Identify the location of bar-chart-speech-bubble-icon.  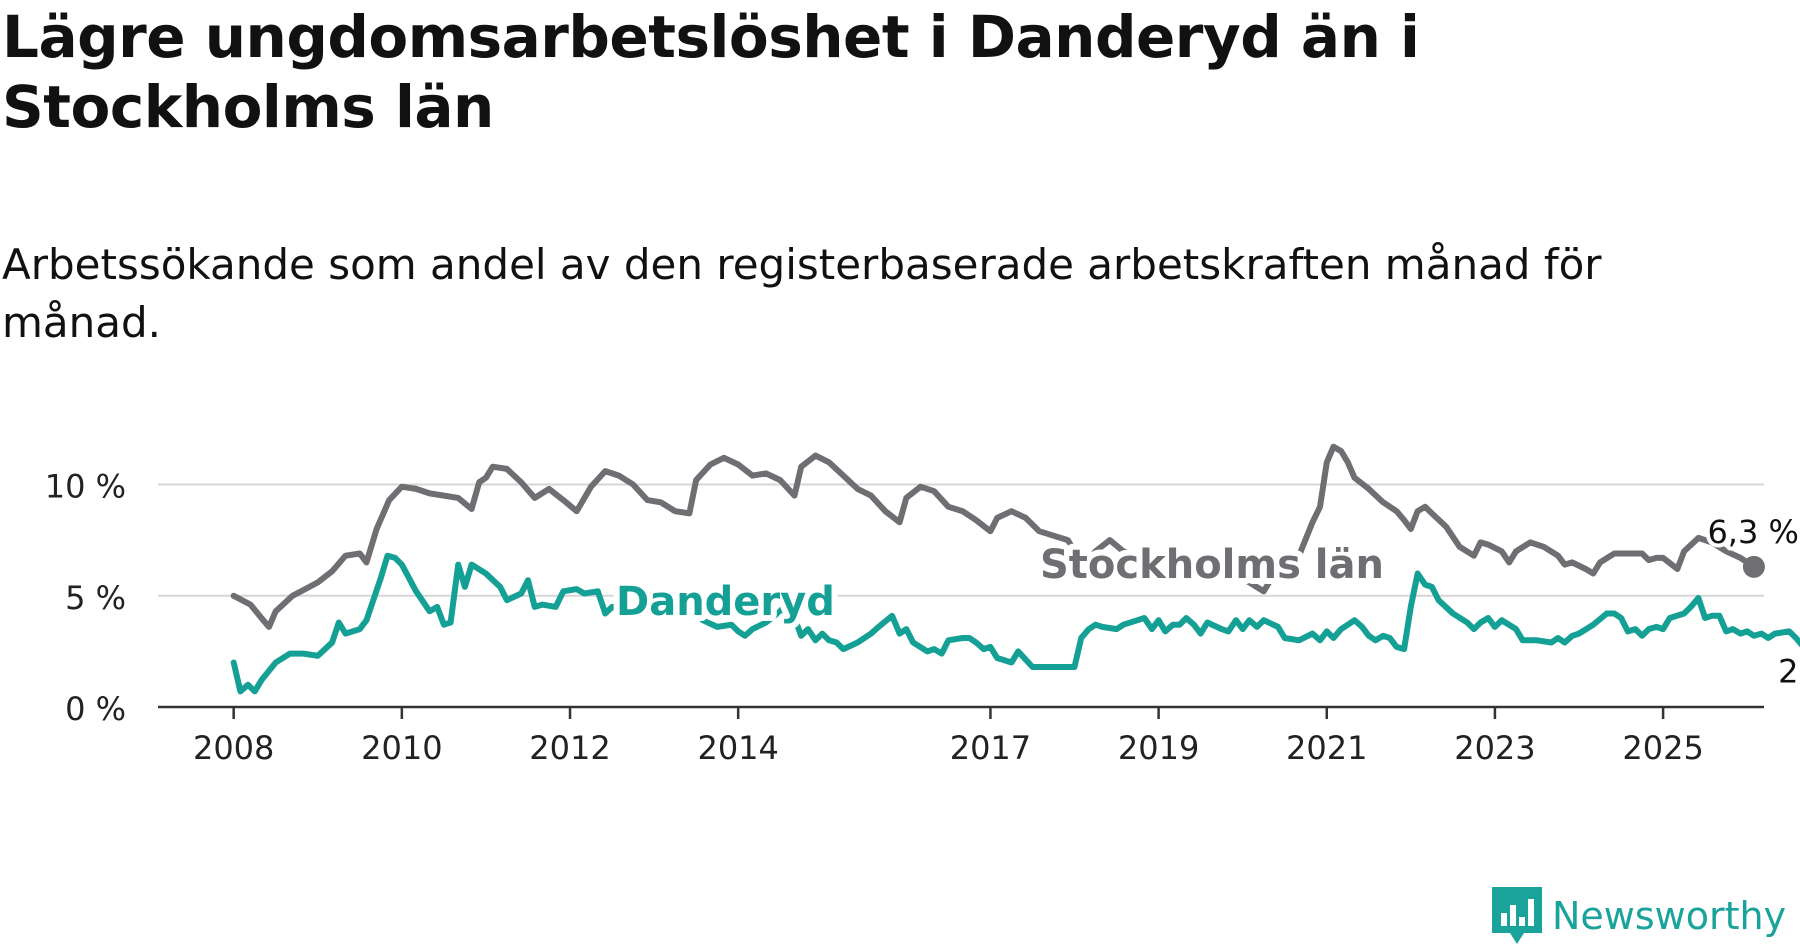
(1517, 915).